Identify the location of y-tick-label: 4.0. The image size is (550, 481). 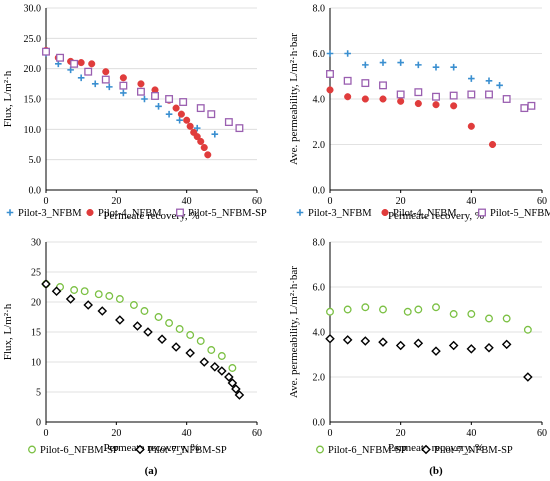
(319, 333).